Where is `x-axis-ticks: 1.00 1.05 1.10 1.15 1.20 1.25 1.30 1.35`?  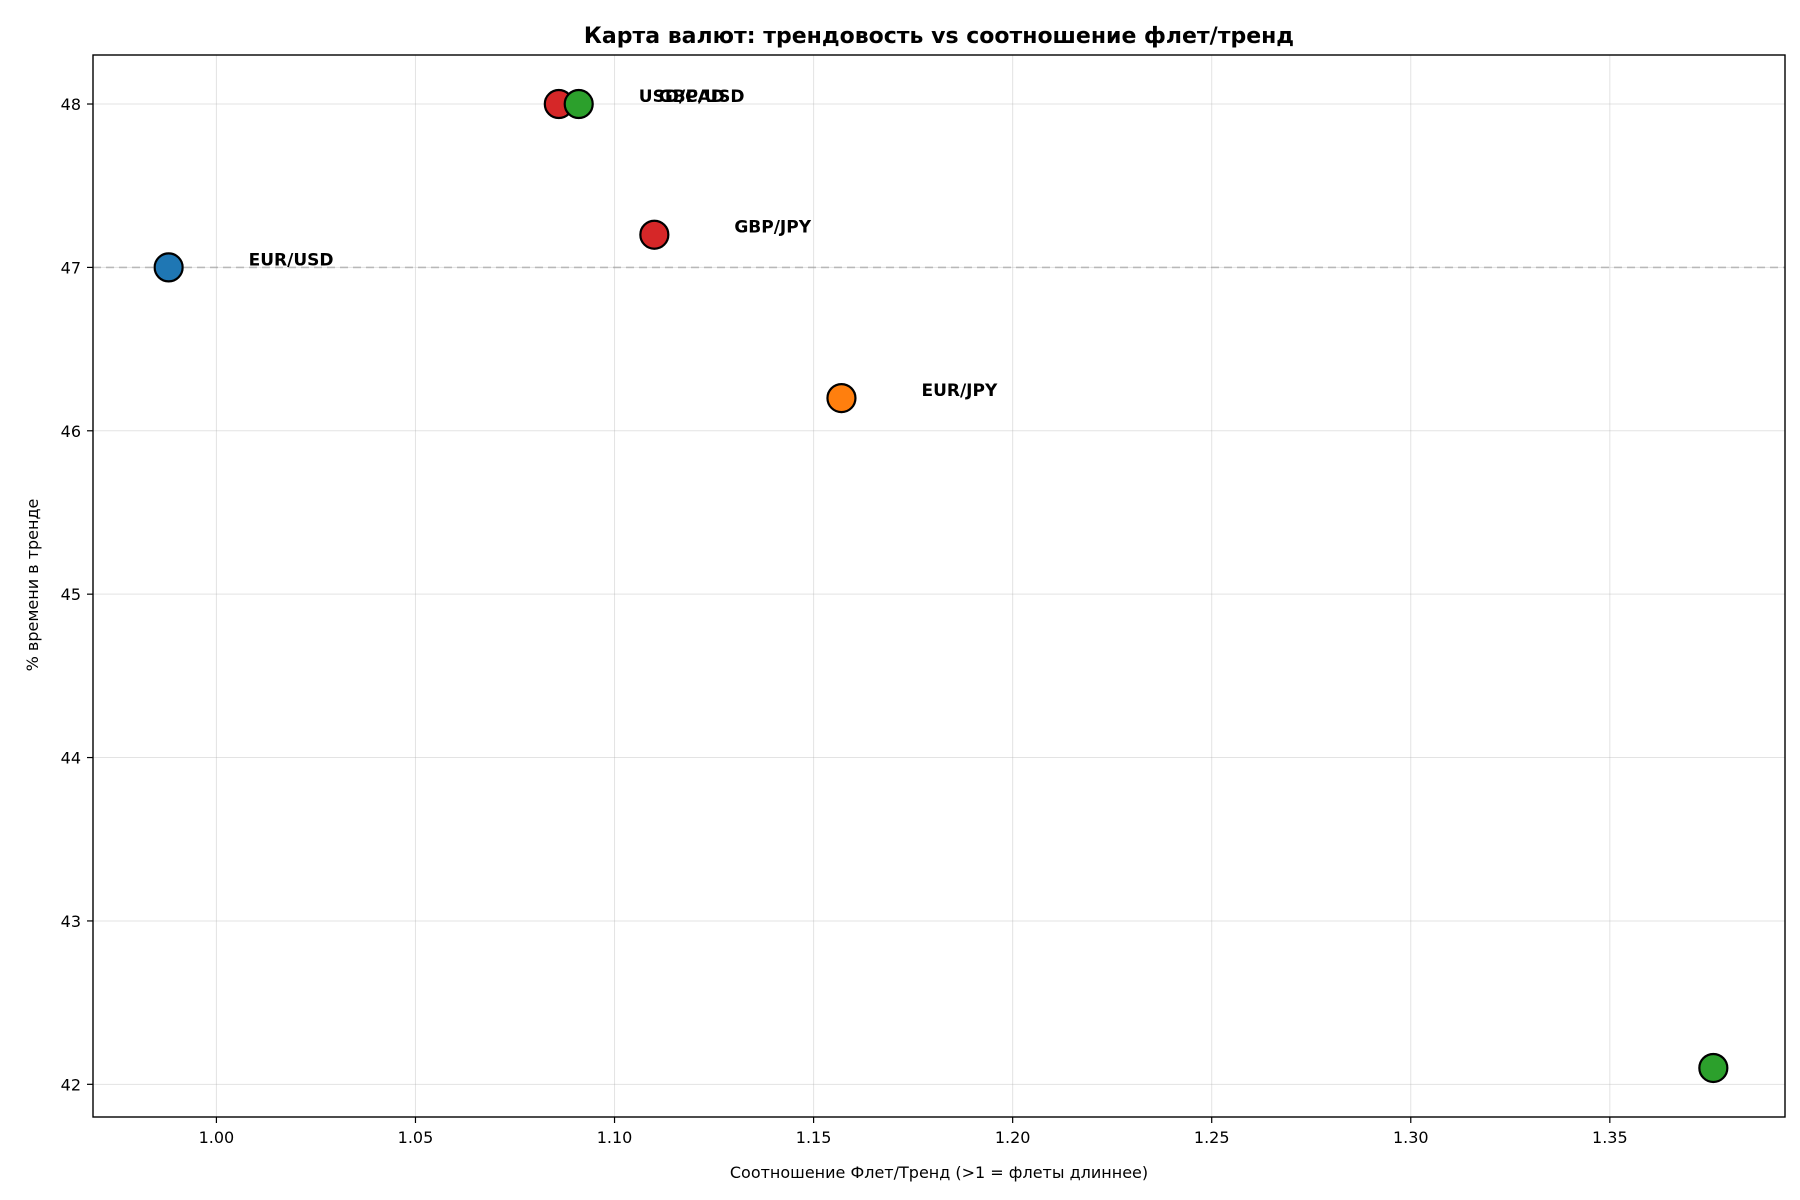
x-axis-ticks: 1.00 1.05 1.10 1.15 1.20 1.25 1.30 1.35 is located at coordinates (913, 1132).